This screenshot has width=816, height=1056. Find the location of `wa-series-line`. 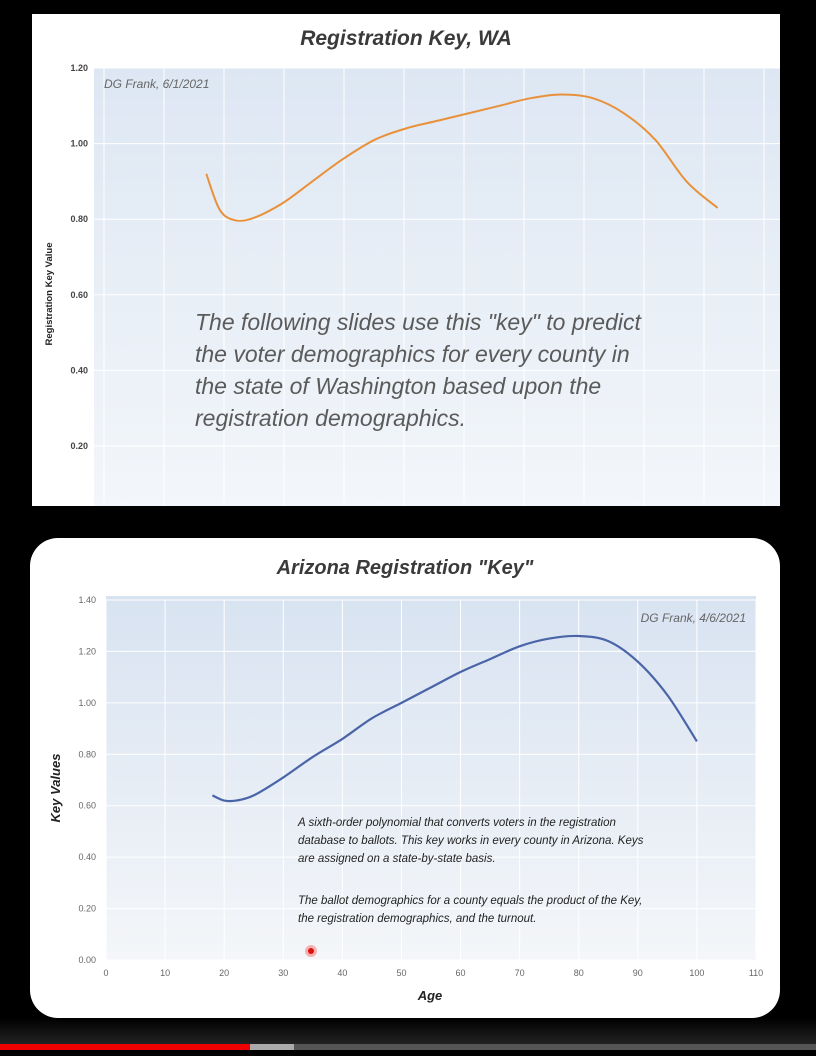

wa-series-line is located at coordinates (462, 157).